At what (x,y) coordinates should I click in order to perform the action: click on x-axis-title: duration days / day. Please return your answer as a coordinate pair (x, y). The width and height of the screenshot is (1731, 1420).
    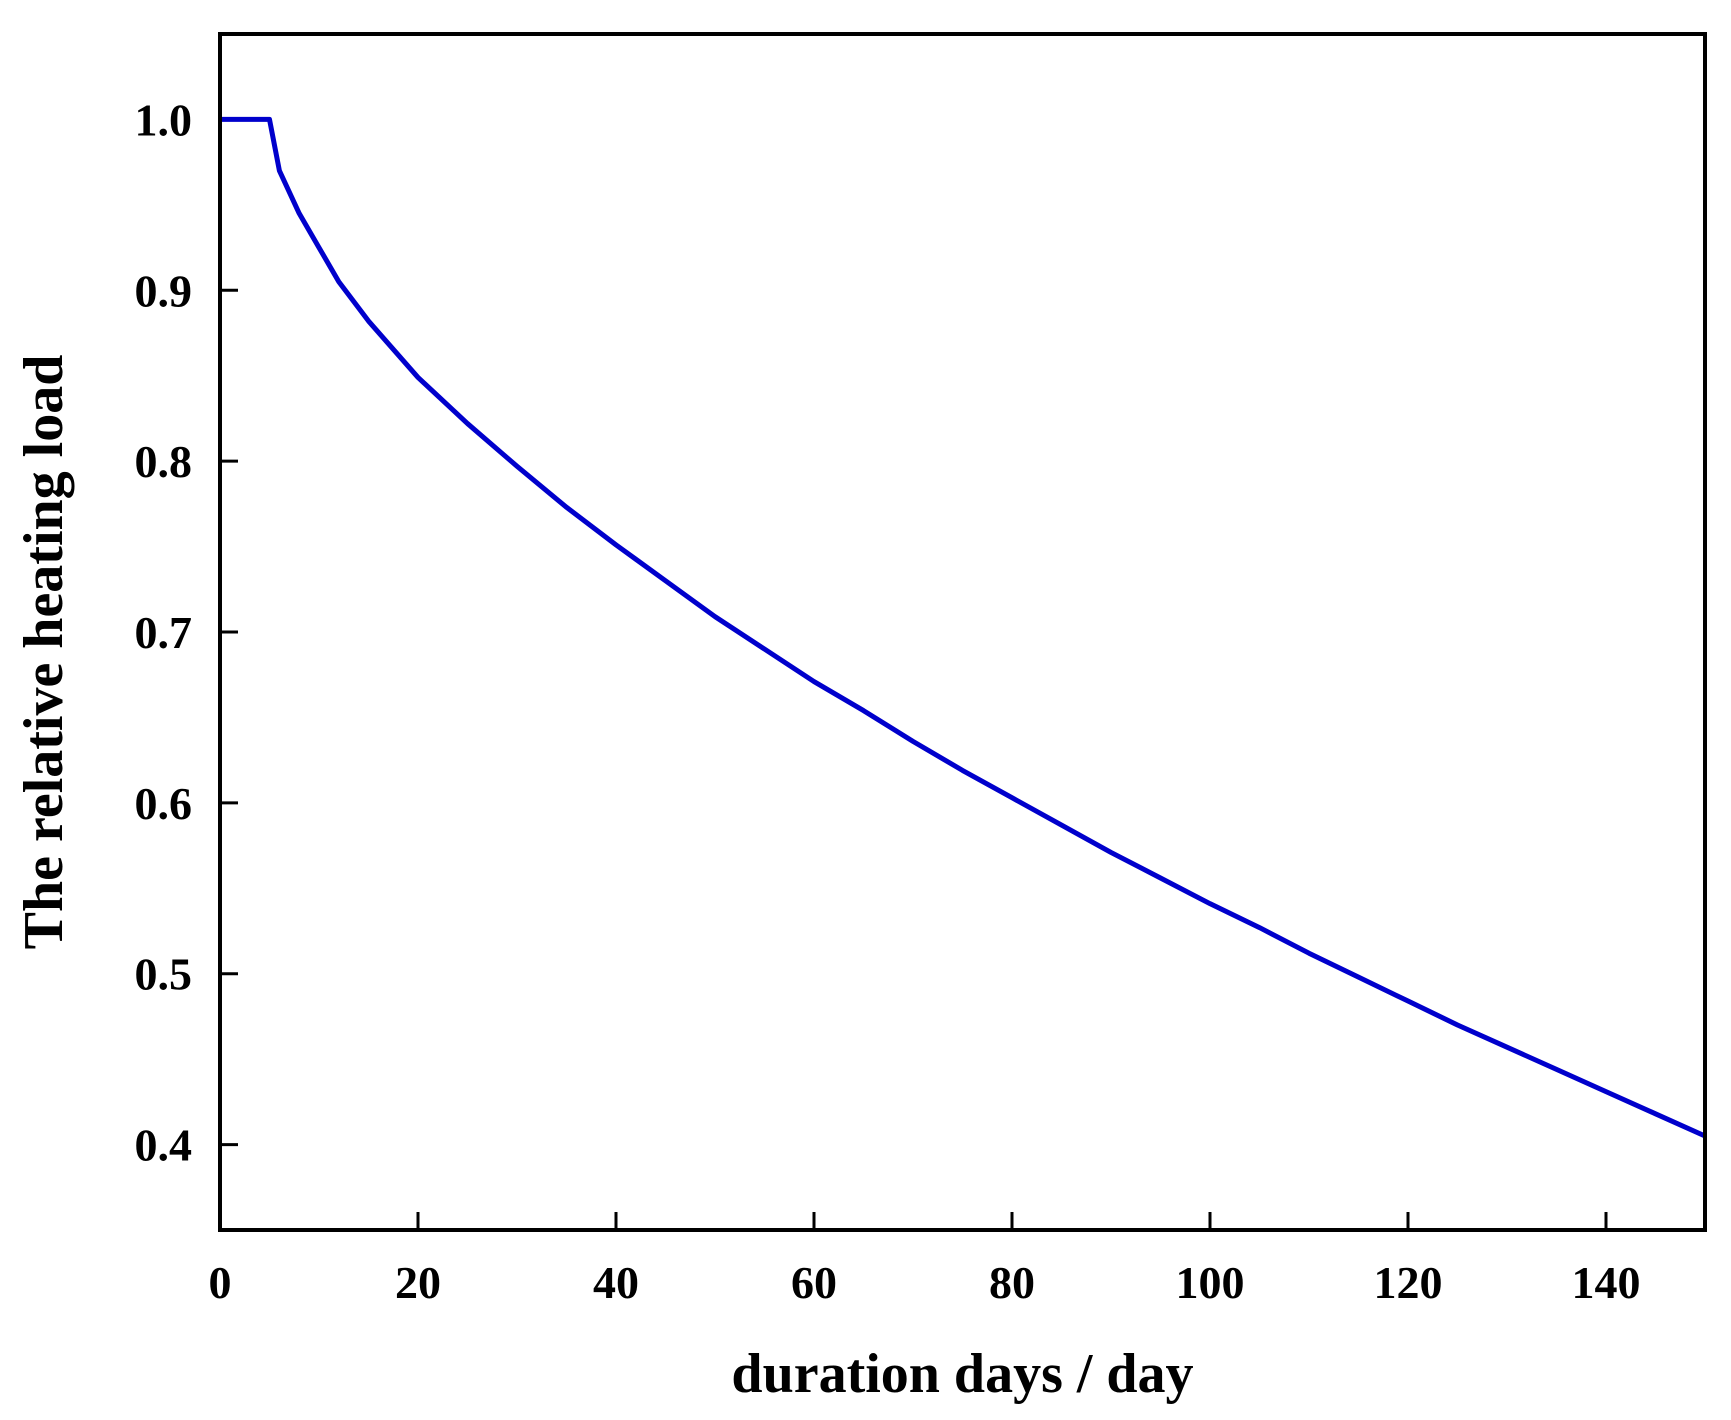
    Looking at the image, I should click on (962, 1374).